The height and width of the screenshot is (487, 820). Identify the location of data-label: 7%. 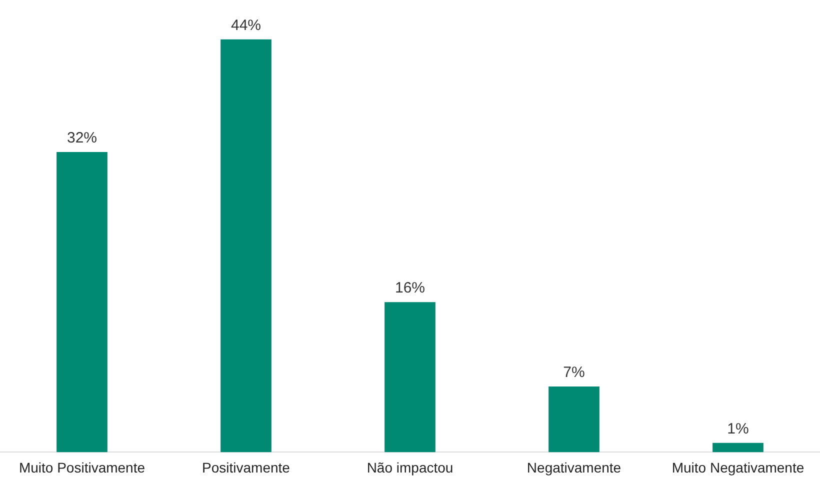
(574, 373).